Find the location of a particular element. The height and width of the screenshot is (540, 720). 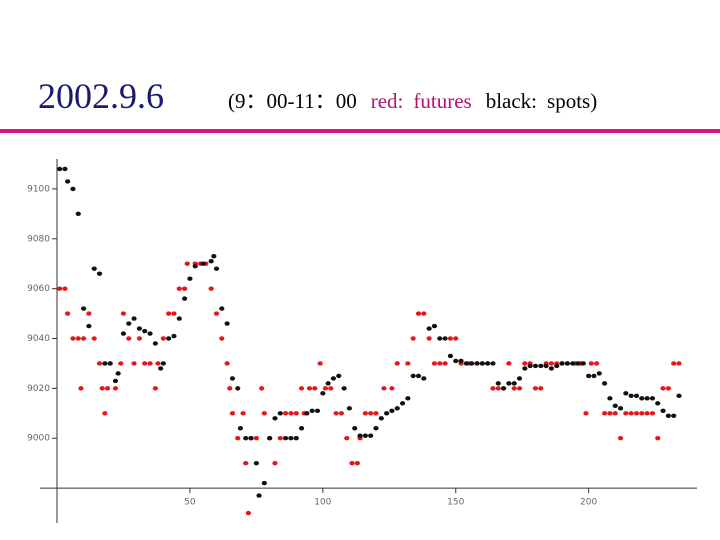

x-tick-label: 150 is located at coordinates (455, 503).